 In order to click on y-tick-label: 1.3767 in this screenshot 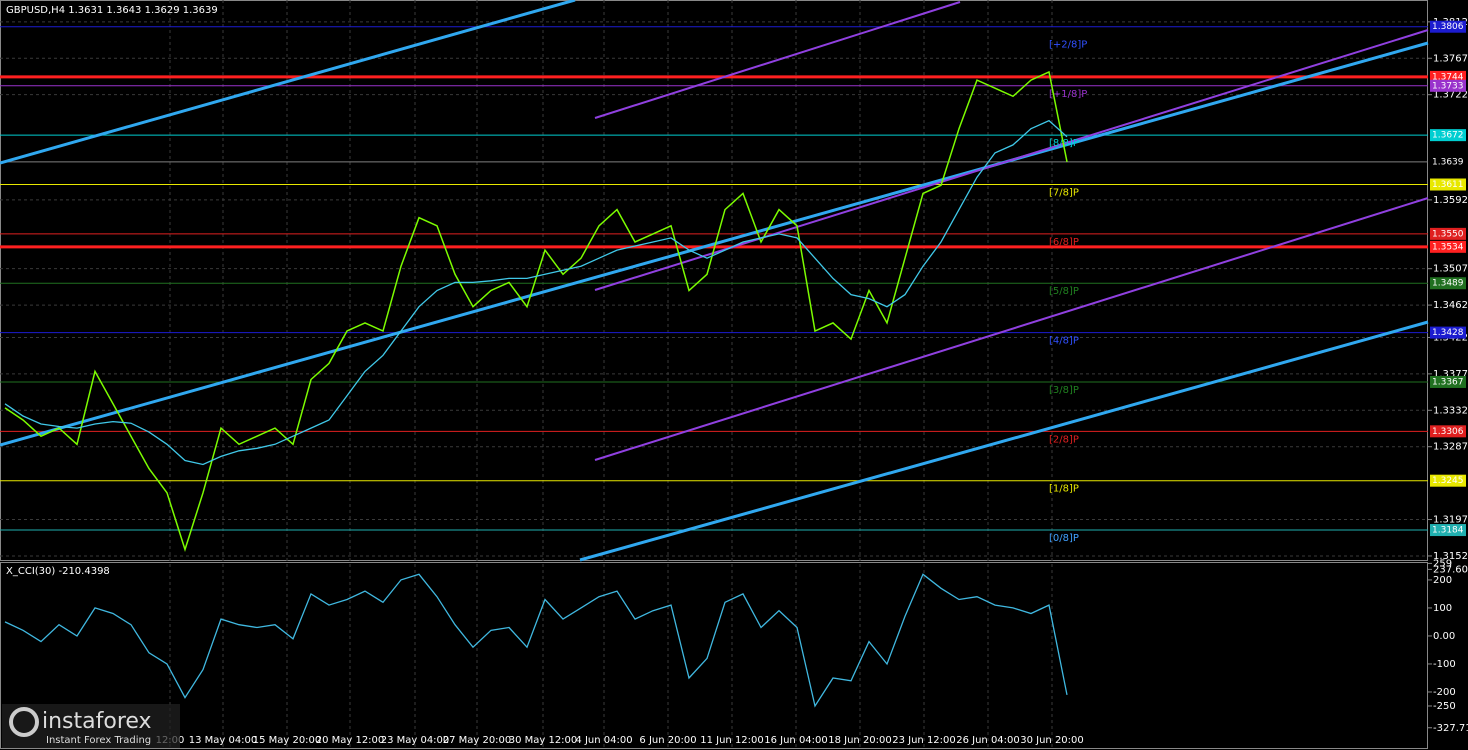, I will do `click(1450, 58)`.